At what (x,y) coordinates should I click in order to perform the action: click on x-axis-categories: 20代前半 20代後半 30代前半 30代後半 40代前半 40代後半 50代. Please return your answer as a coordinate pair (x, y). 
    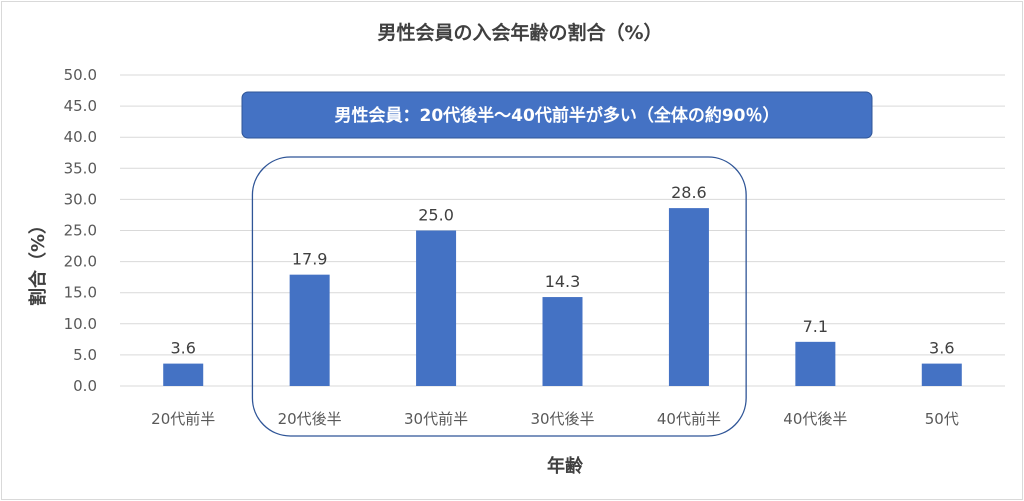
    Looking at the image, I should click on (555, 419).